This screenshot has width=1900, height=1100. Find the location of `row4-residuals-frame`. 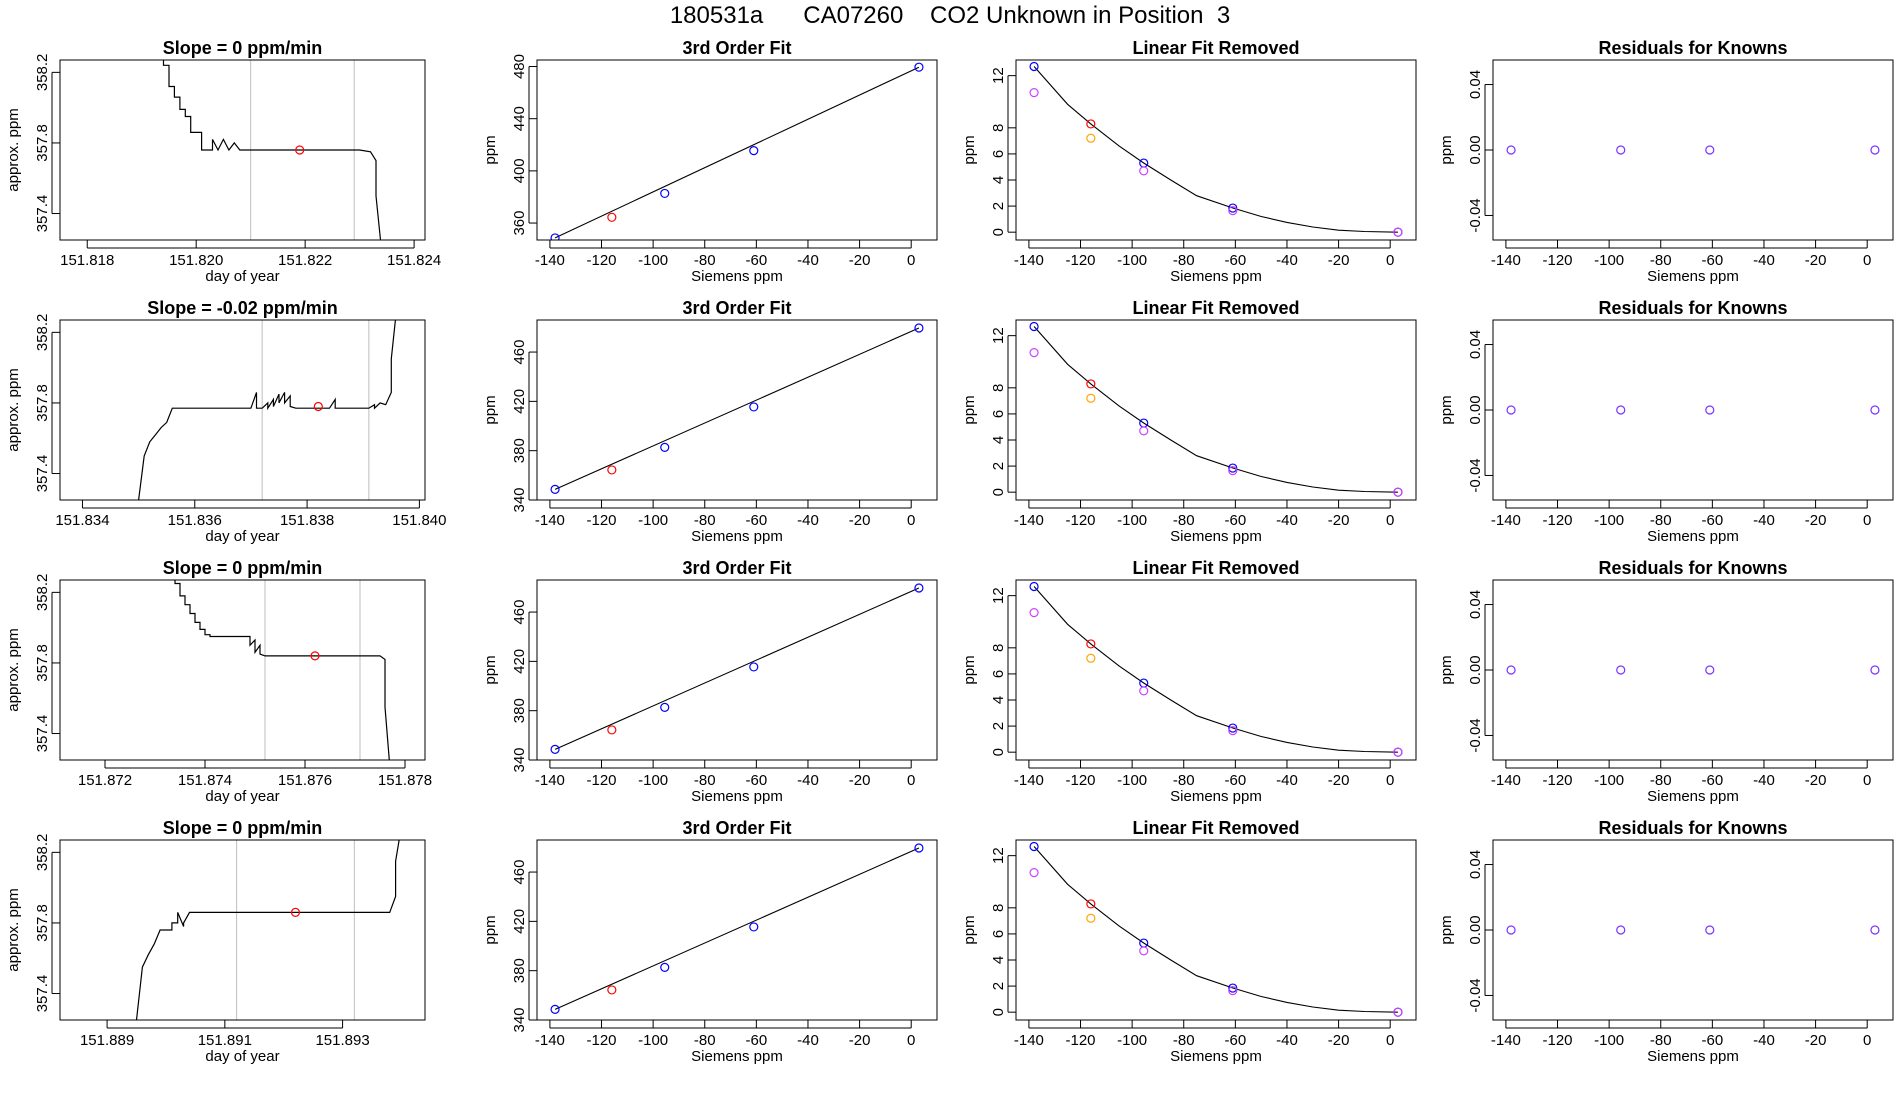

row4-residuals-frame is located at coordinates (1693, 930).